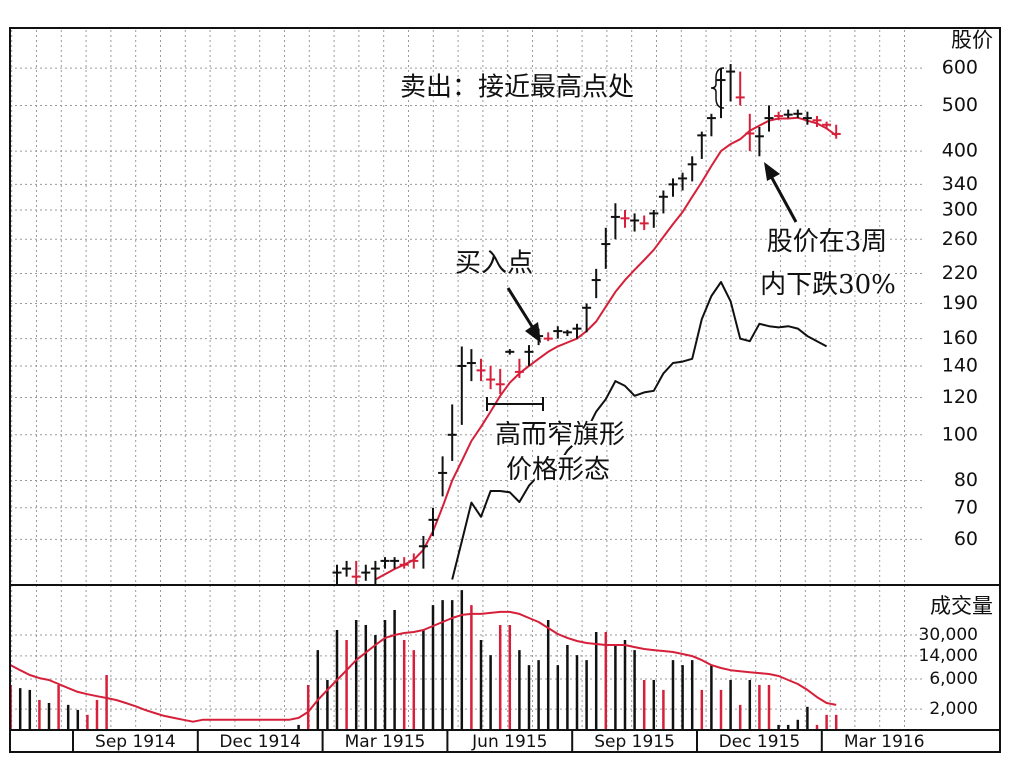  I want to click on y-tick-label: 500, so click(960, 105).